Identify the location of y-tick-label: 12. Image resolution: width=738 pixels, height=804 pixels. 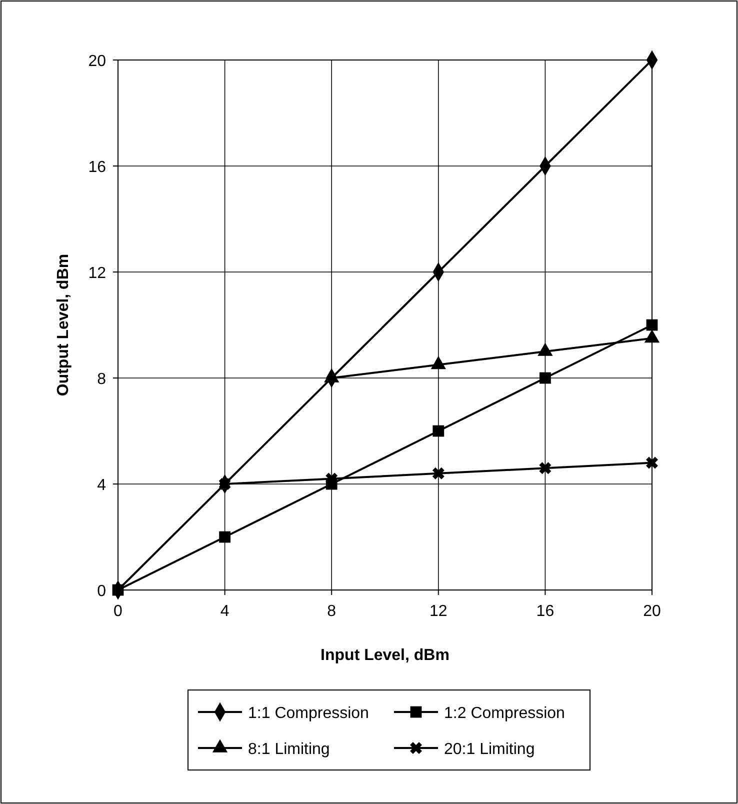
(97, 273).